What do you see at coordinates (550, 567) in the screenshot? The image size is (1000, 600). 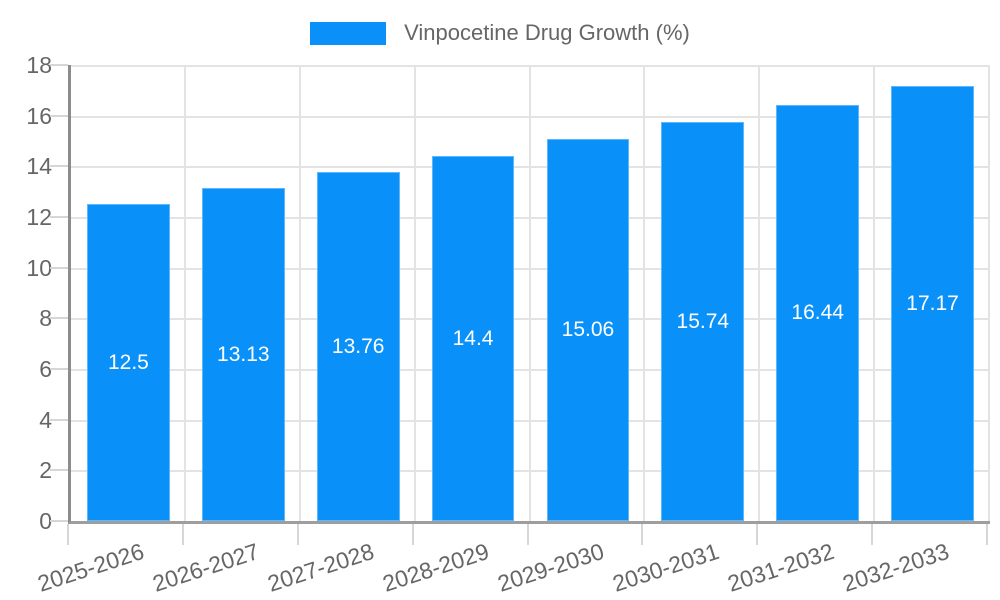 I see `x-axis-tick-label: 2029-2030` at bounding box center [550, 567].